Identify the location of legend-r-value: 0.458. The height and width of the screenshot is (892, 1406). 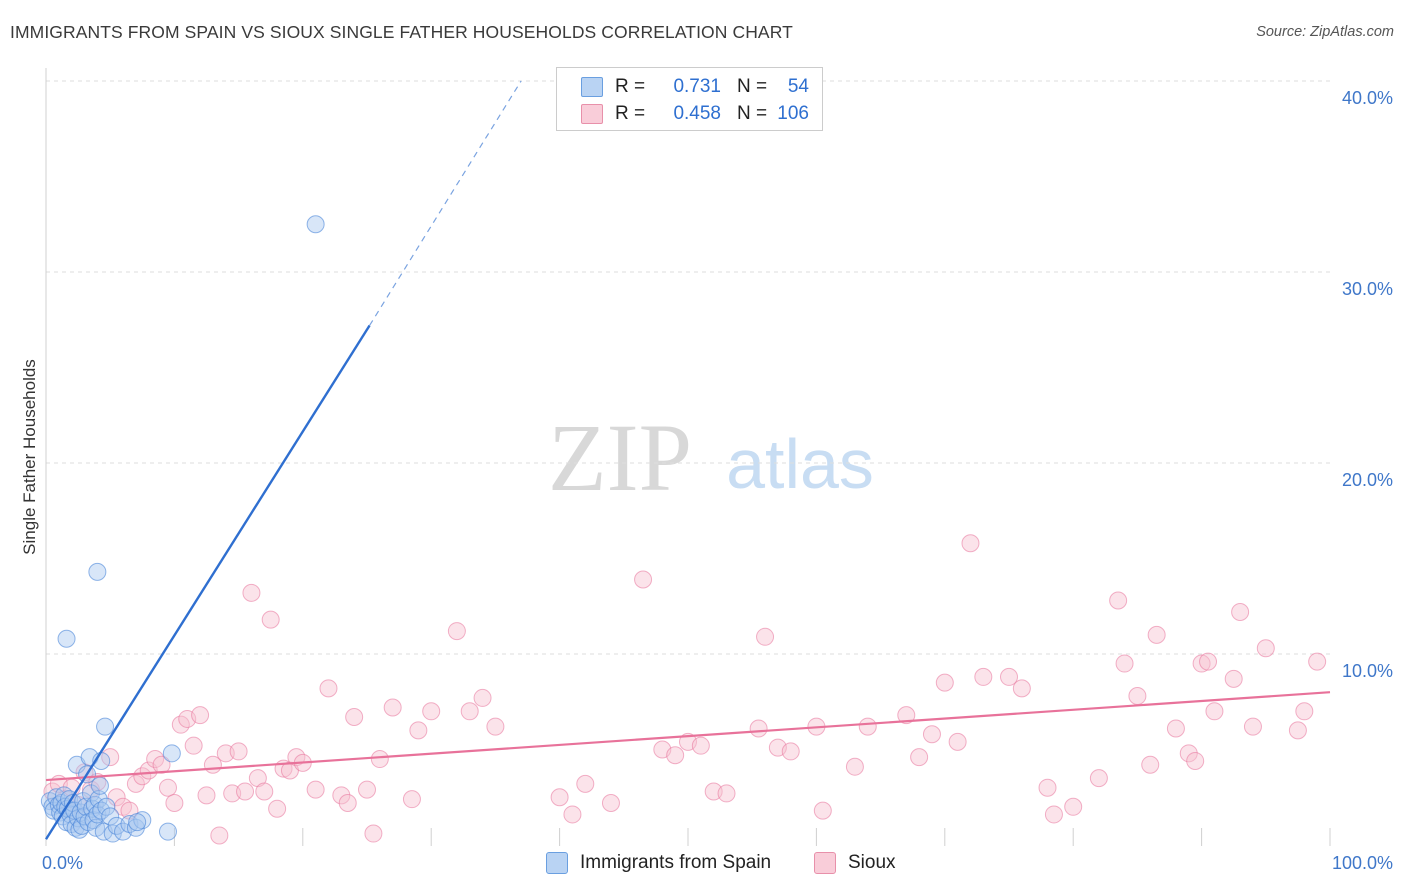
(697, 113).